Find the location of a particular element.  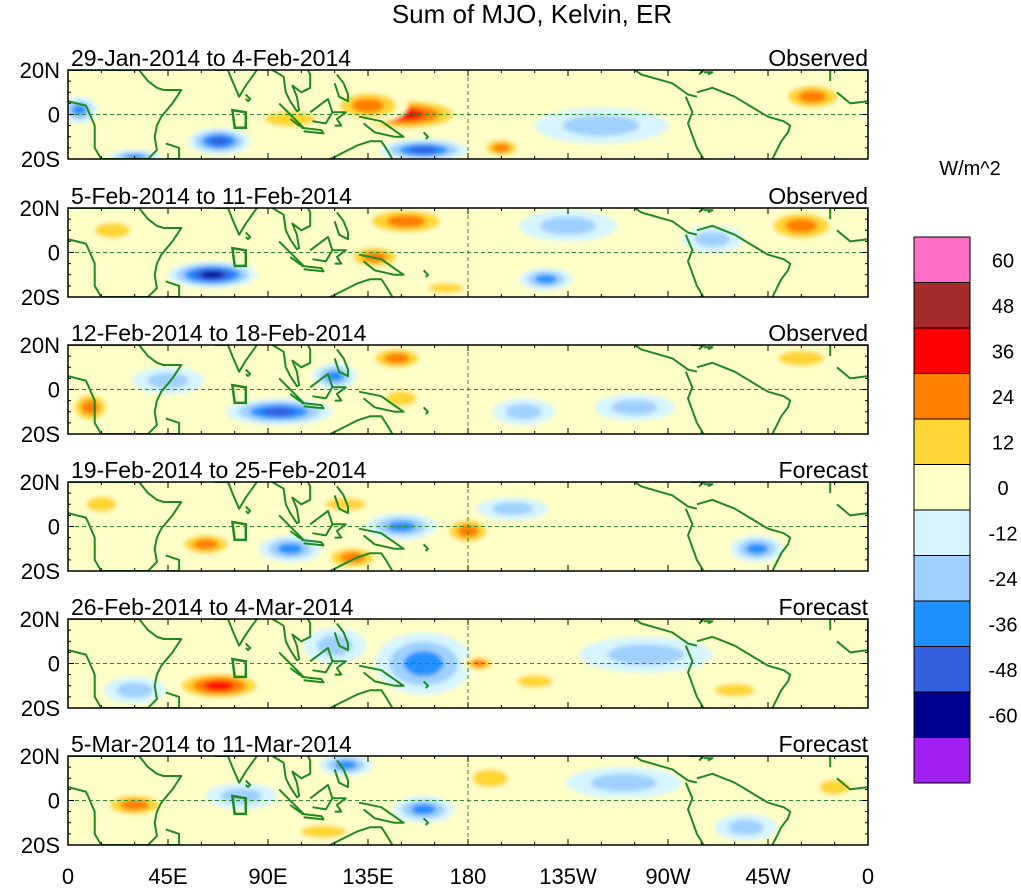

panel-status: Forecast is located at coordinates (824, 744).